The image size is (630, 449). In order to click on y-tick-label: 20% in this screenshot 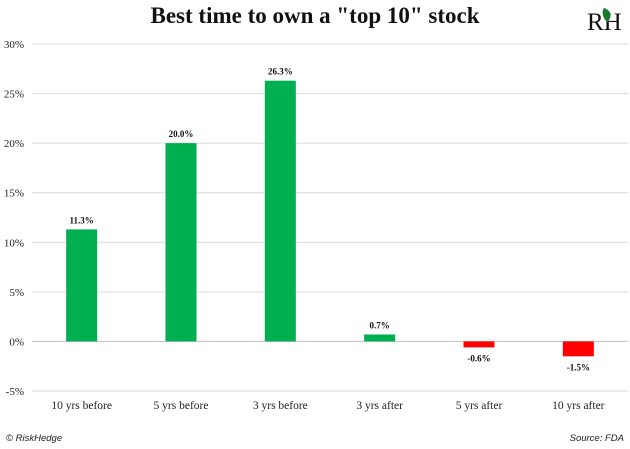, I will do `click(14, 144)`.